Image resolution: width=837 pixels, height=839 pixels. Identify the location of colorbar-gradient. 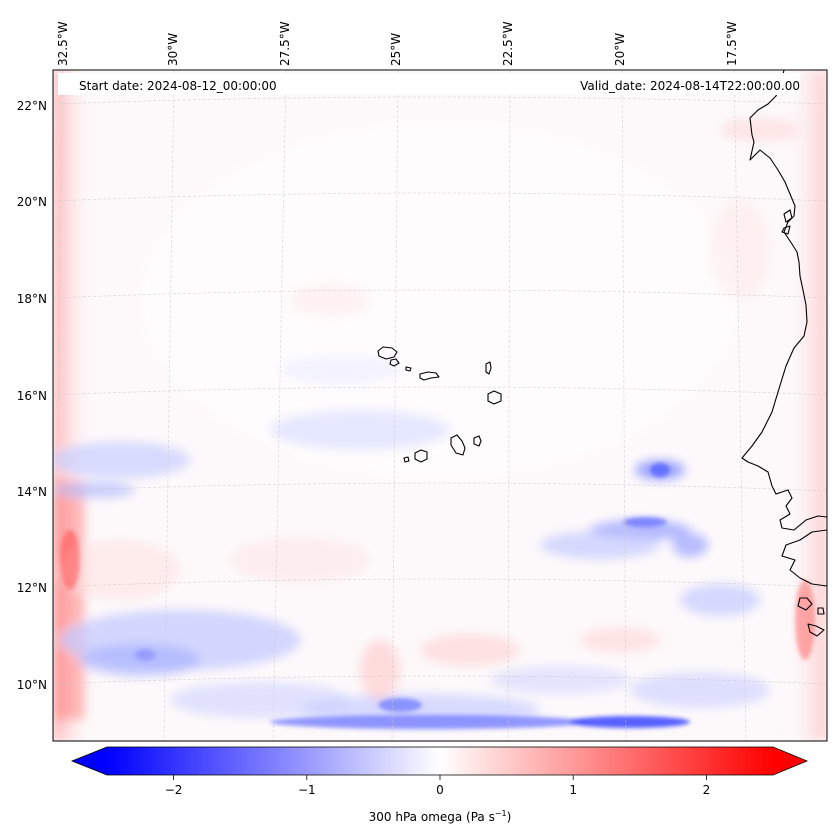
(440, 761).